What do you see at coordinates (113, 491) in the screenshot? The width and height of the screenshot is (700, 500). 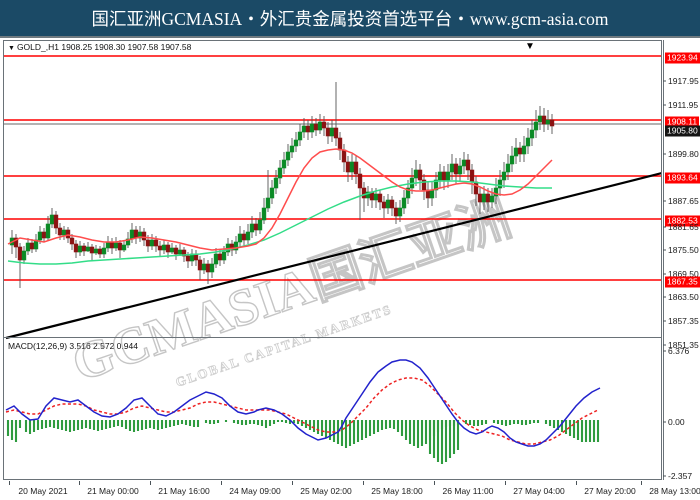 I see `time-tick-label: 21 May 00:00` at bounding box center [113, 491].